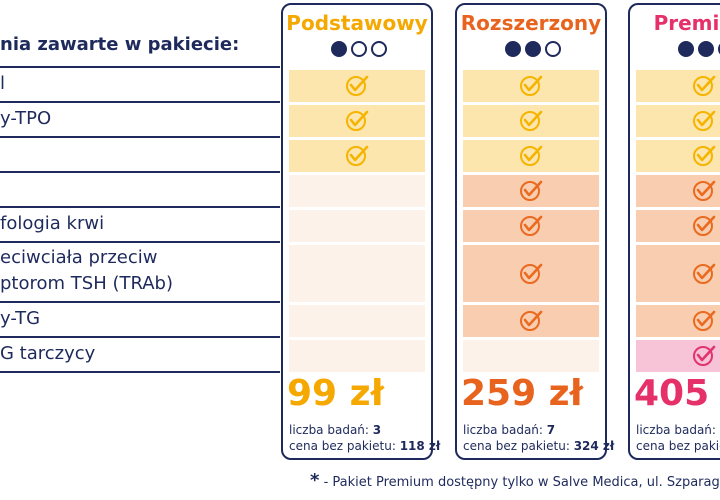  Describe the element at coordinates (139, 223) in the screenshot. I see `row-label: fologia krwi` at that location.